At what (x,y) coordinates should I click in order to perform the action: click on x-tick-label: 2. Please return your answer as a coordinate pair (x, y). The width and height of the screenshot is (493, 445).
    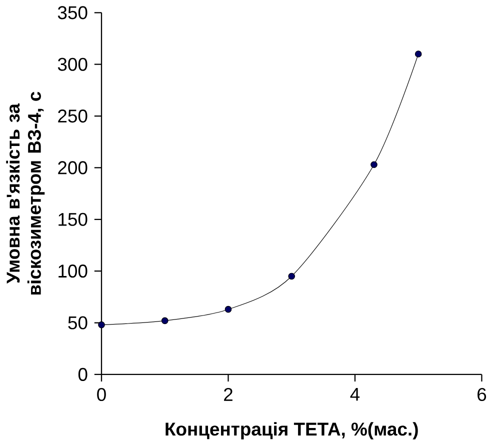
    Looking at the image, I should click on (228, 394).